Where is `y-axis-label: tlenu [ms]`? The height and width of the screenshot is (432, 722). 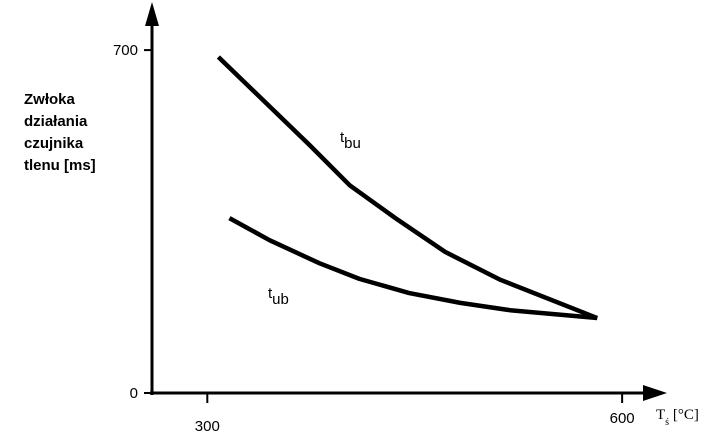
y-axis-label: tlenu [ms] is located at coordinates (60, 165).